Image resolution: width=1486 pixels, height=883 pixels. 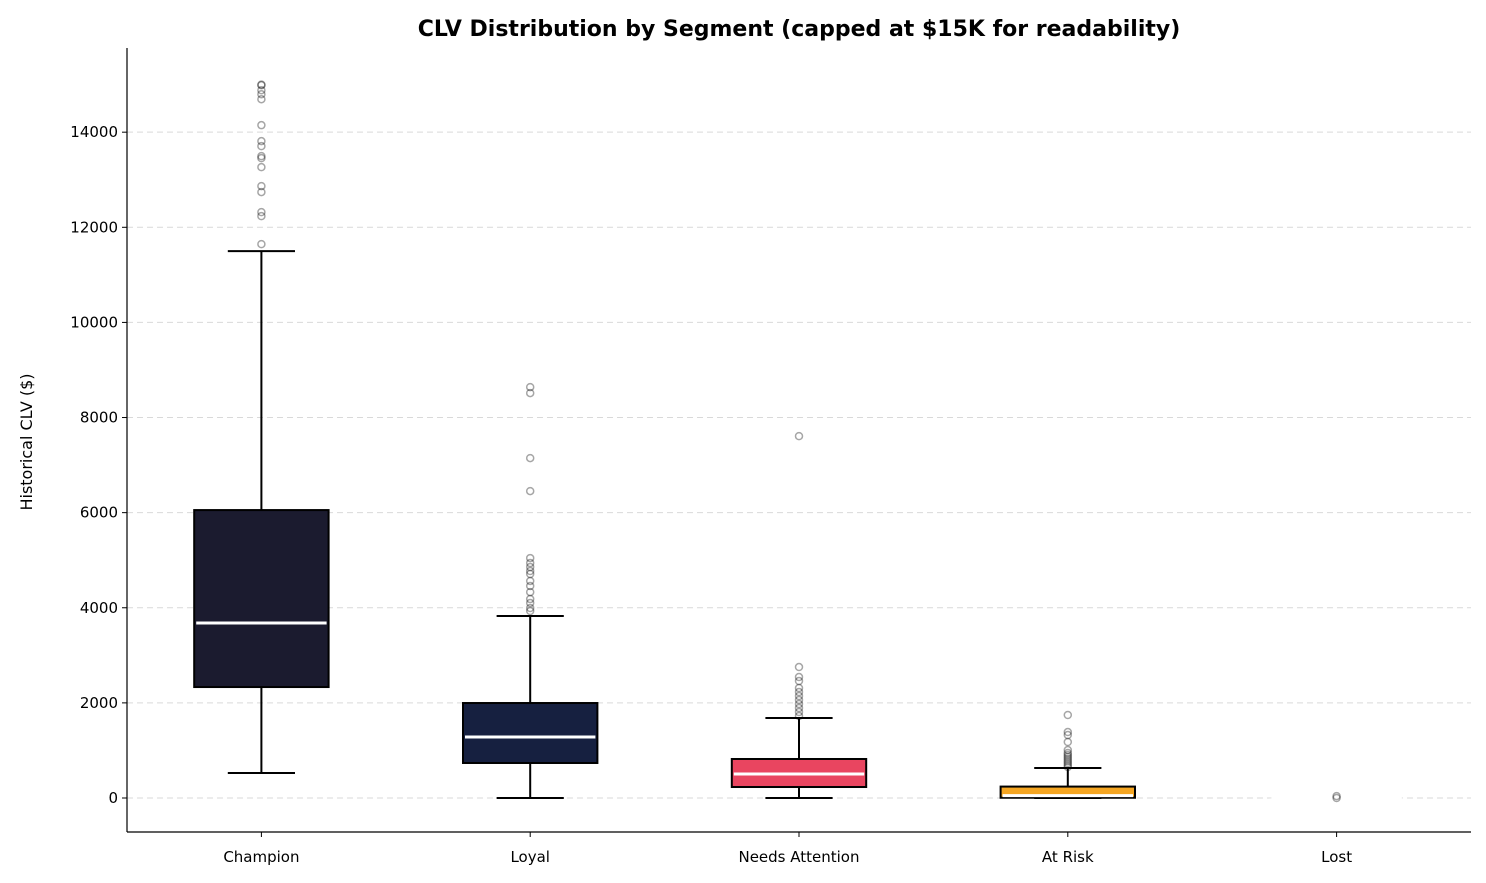 What do you see at coordinates (798, 857) in the screenshot?
I see `x-tick-label: Needs Attention` at bounding box center [798, 857].